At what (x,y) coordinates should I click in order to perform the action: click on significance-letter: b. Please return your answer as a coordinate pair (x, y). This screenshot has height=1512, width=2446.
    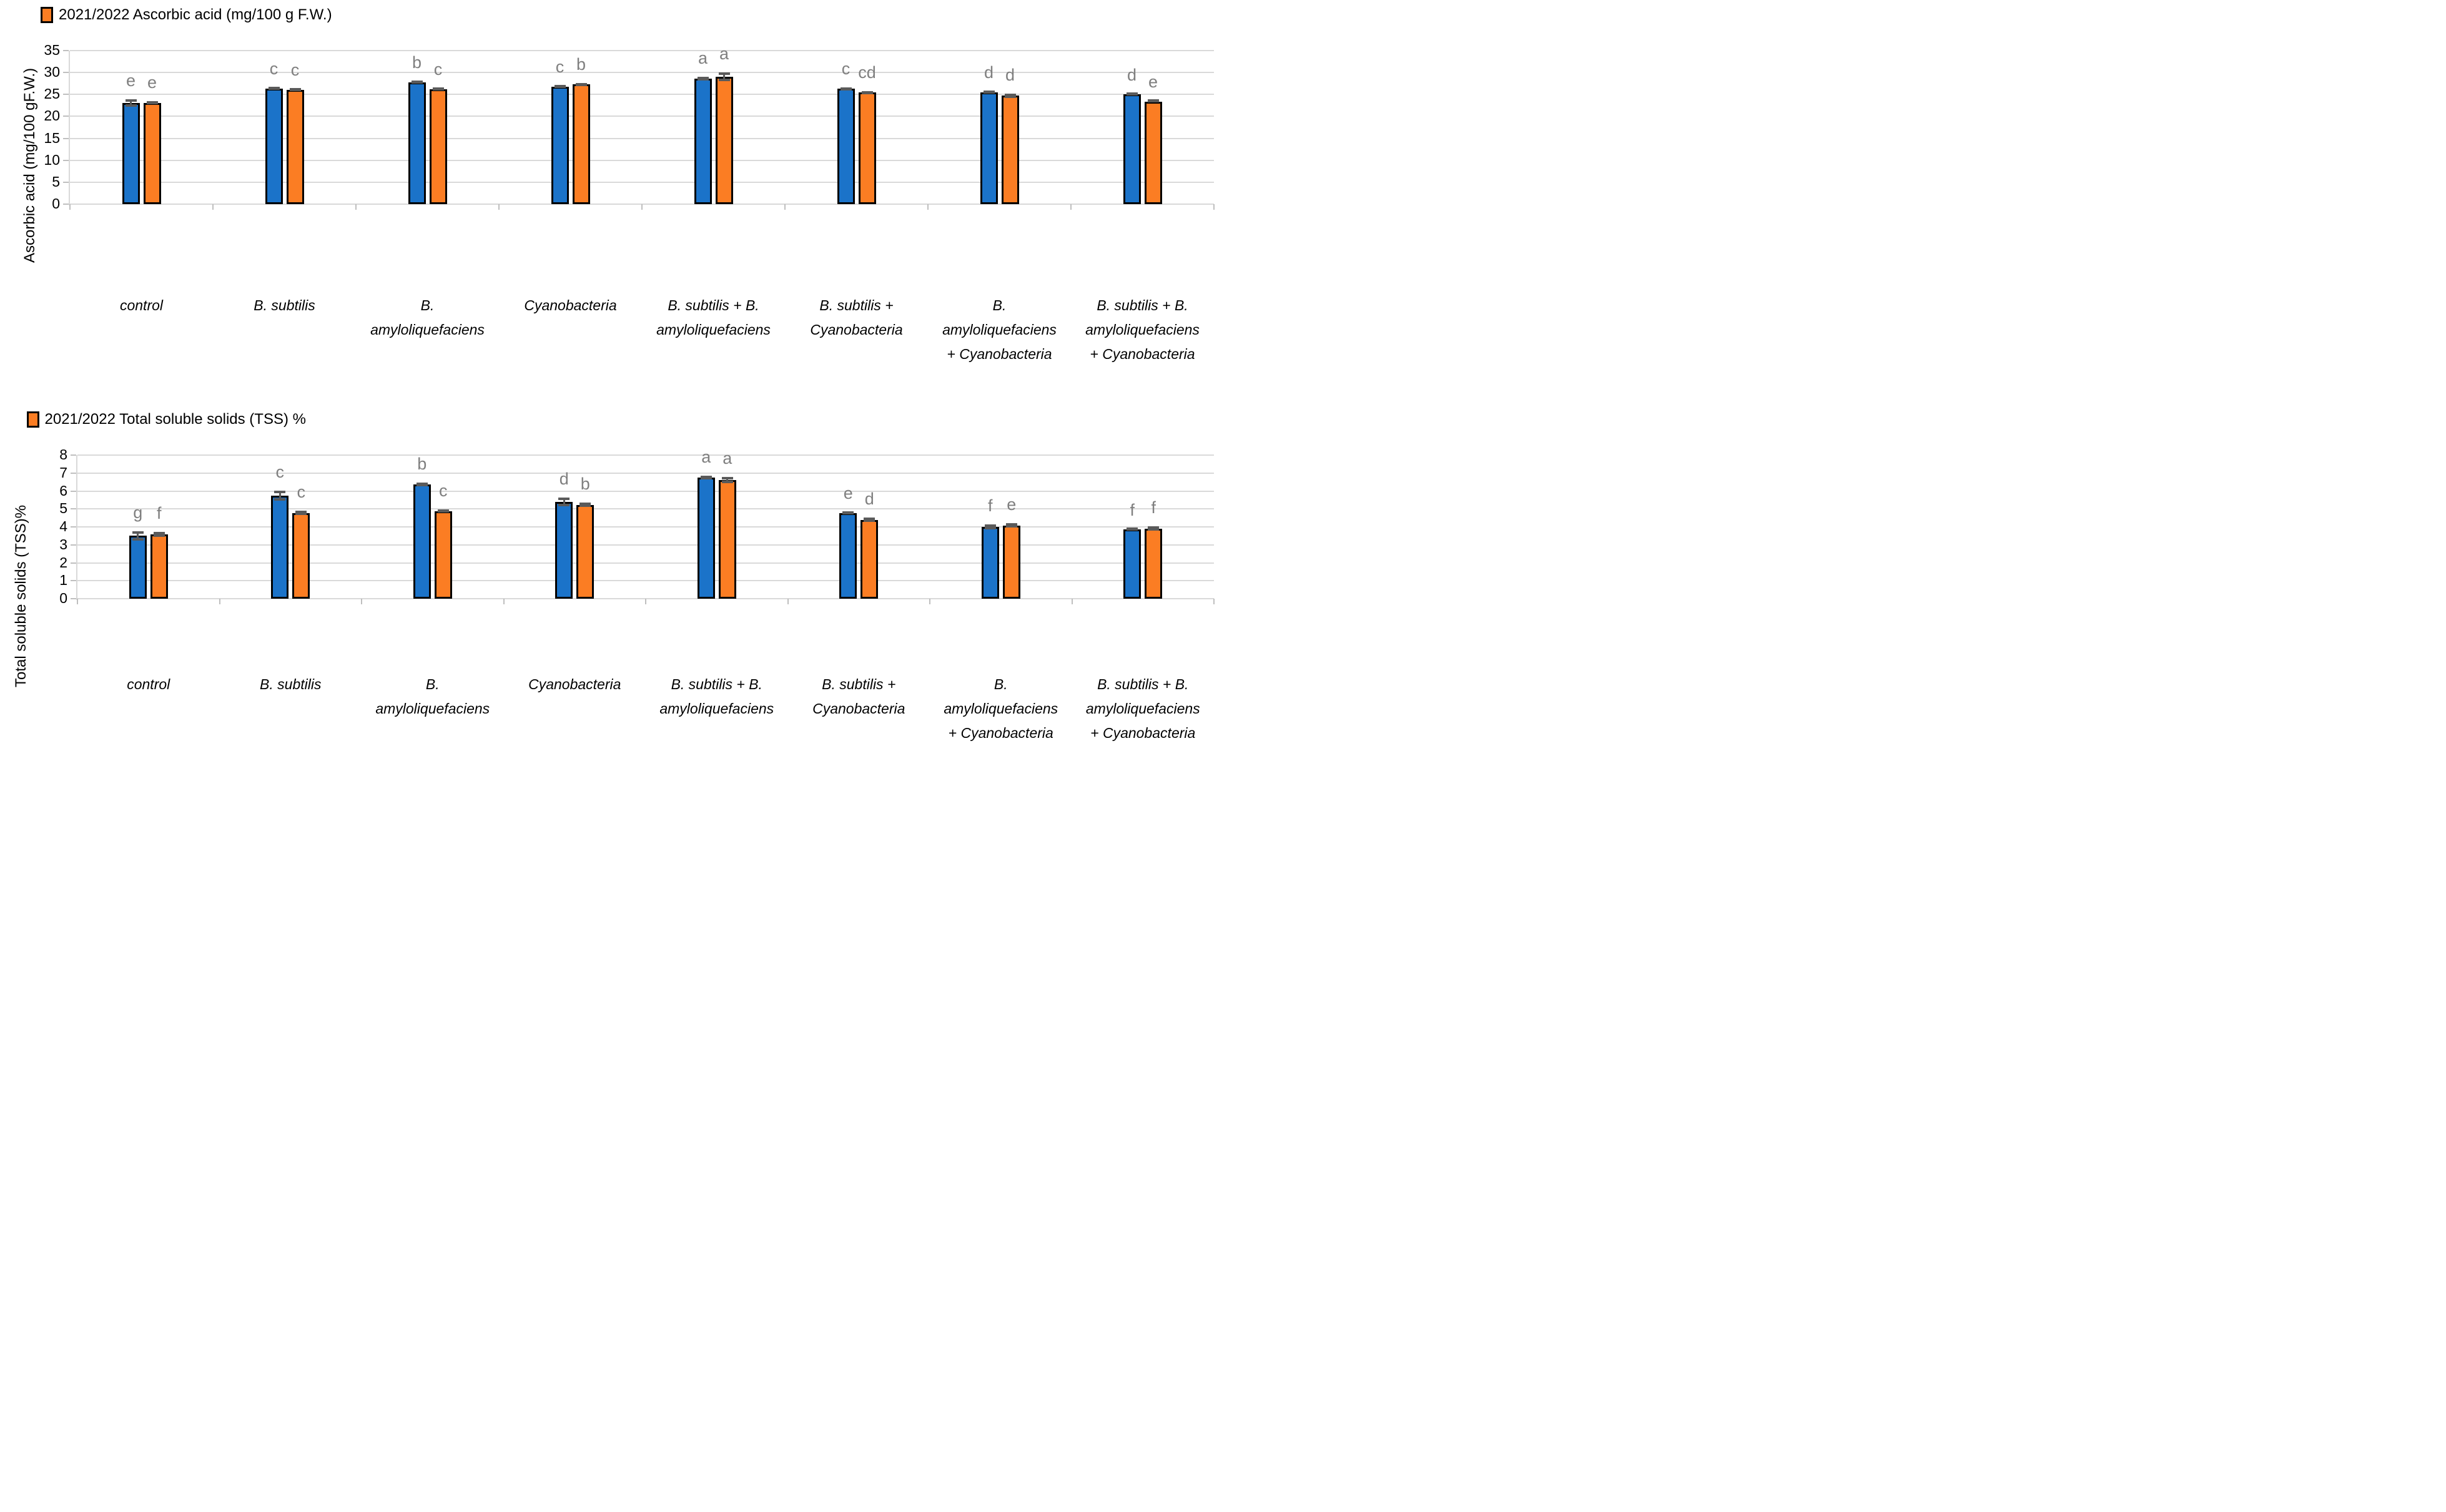
    Looking at the image, I should click on (585, 484).